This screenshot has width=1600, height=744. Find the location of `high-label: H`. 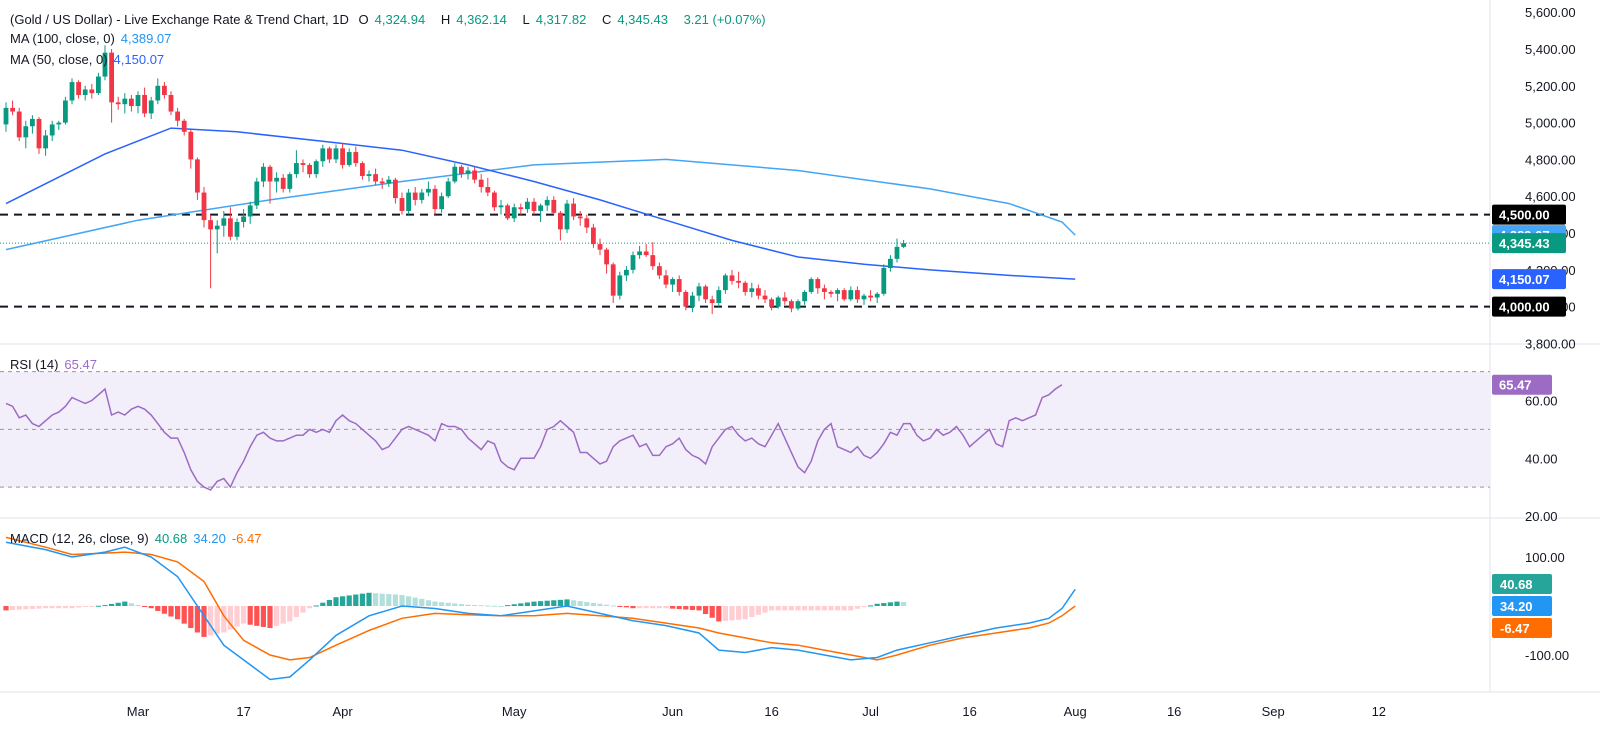

high-label: H is located at coordinates (445, 19).